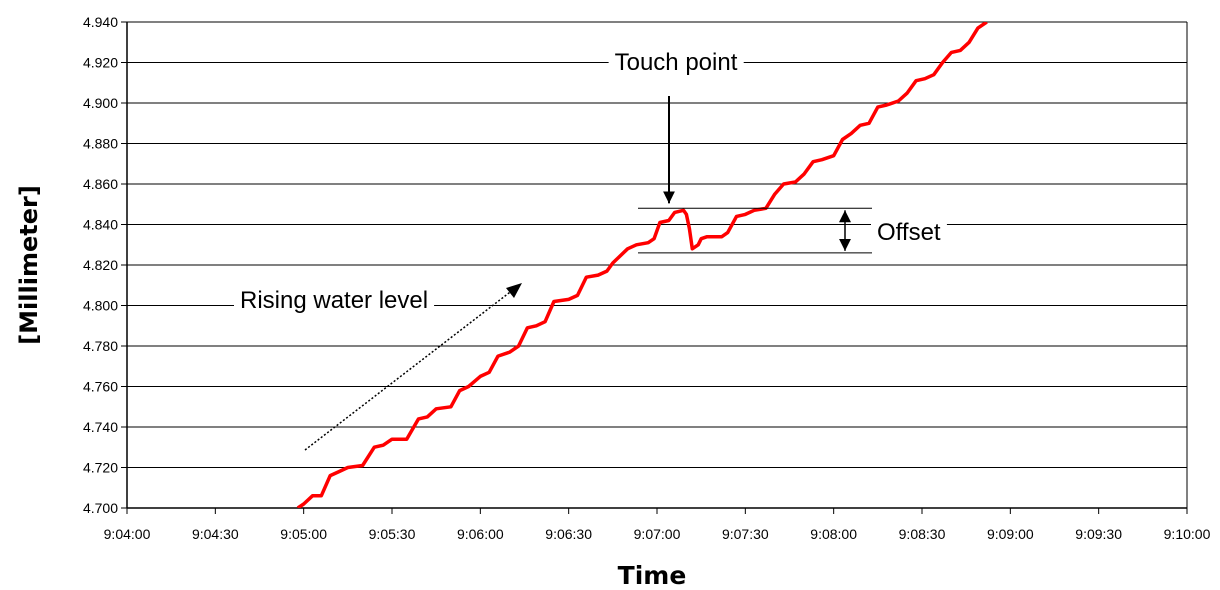 Image resolution: width=1220 pixels, height=590 pixels. I want to click on x-tick-label: 9:06:30, so click(568, 534).